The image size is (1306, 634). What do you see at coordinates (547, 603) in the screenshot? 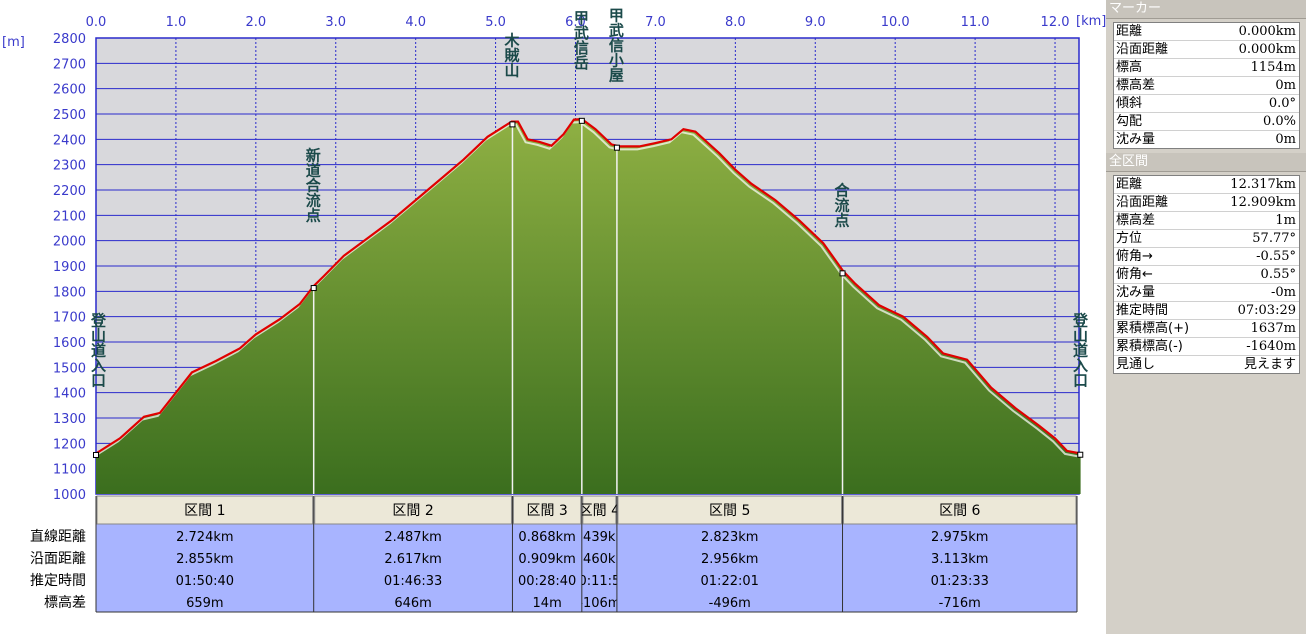
I see `segment-value: 14m` at bounding box center [547, 603].